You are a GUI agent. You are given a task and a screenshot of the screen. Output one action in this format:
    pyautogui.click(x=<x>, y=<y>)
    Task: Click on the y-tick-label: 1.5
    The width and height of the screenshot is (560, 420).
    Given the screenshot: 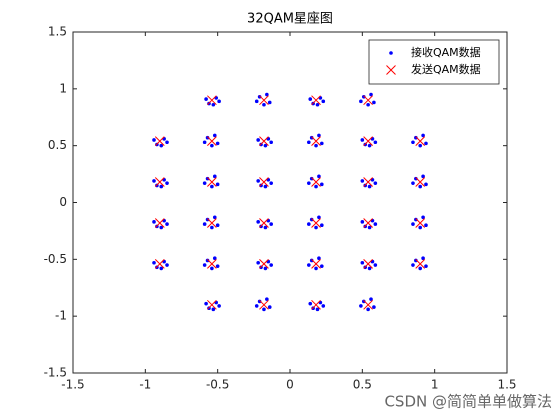 What is the action you would take?
    pyautogui.click(x=57, y=32)
    